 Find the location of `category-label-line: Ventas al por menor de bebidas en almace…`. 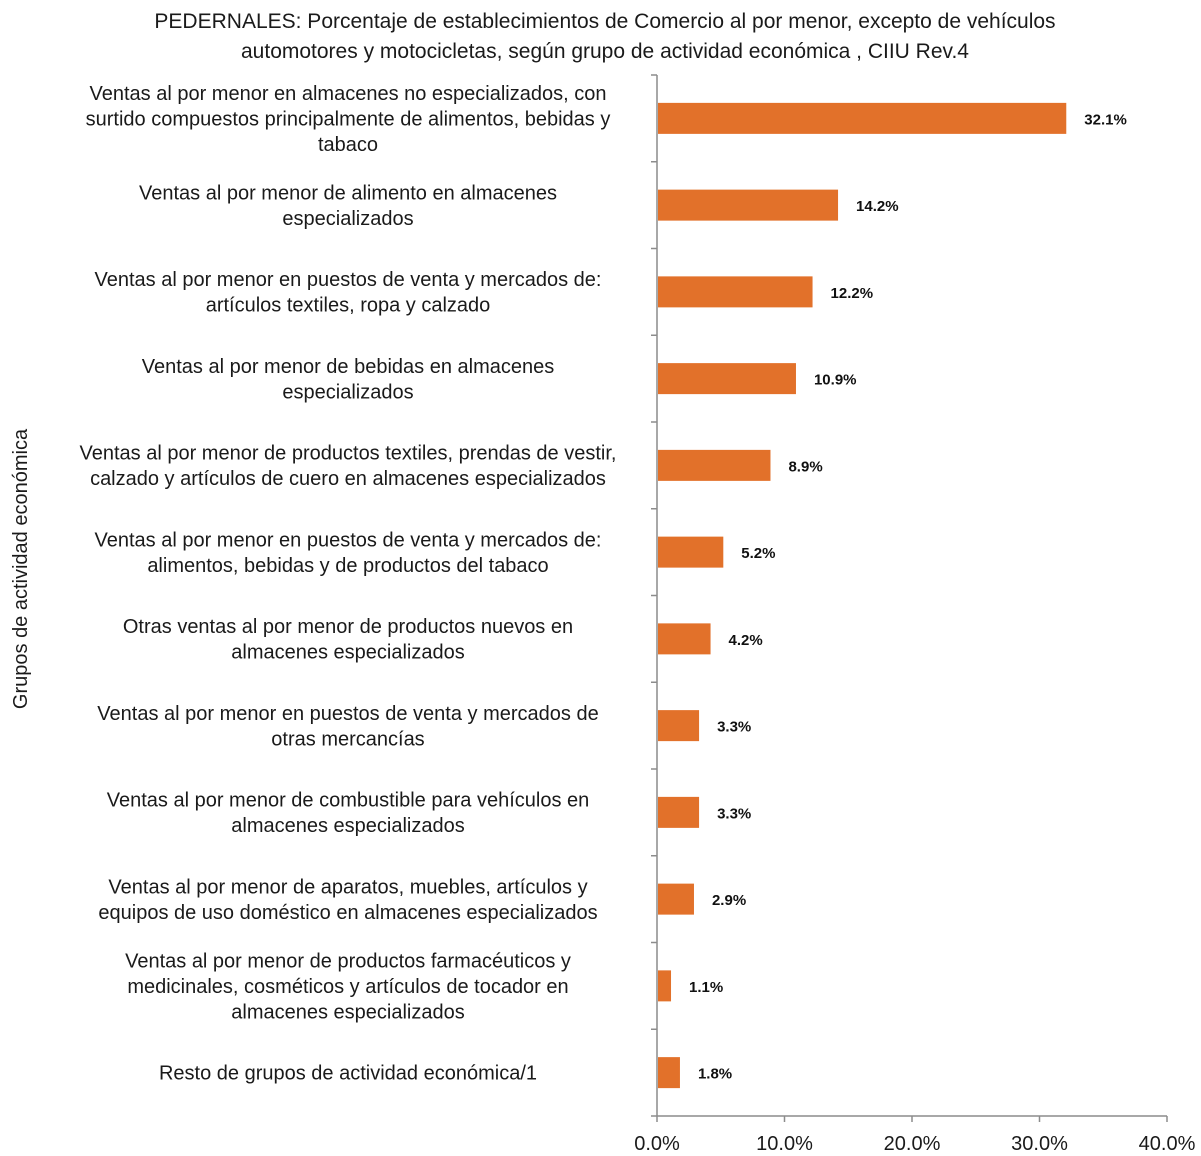

category-label-line: Ventas al por menor de bebidas en almace… is located at coordinates (348, 367).